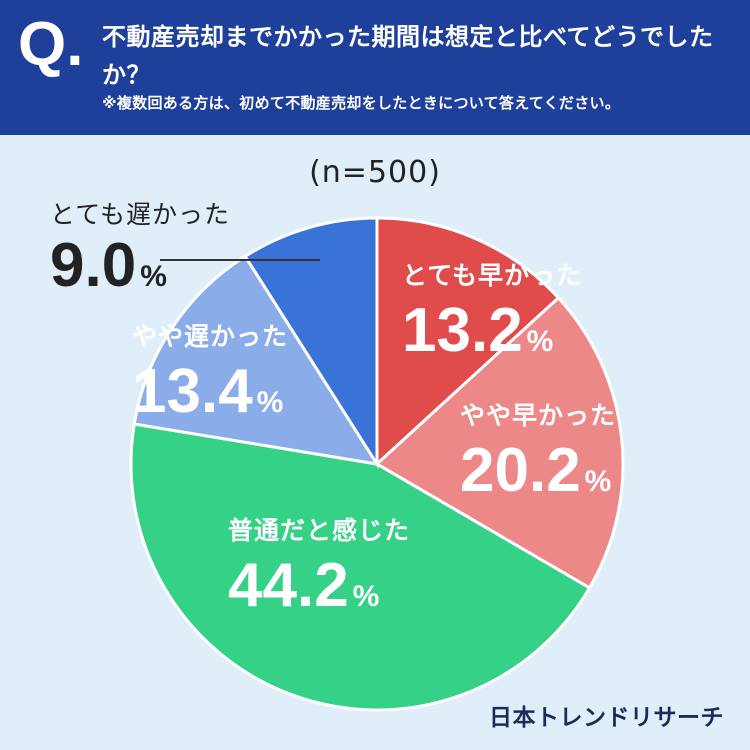  I want to click on slice-category-somewhat-slow: やや遅かった, so click(210, 336).